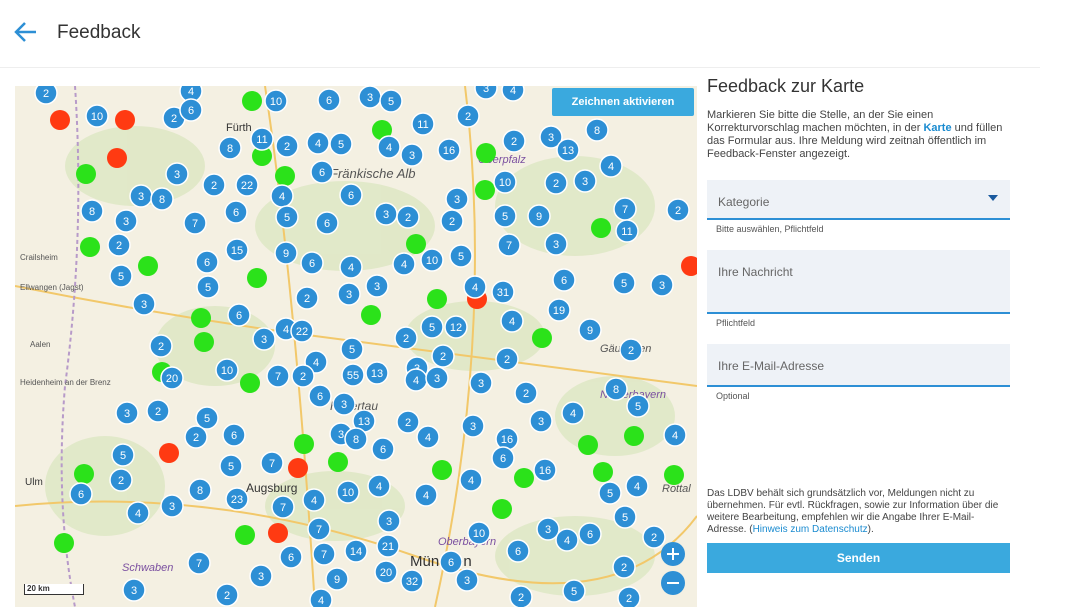 Image resolution: width=1080 pixels, height=607 pixels. What do you see at coordinates (673, 554) in the screenshot?
I see `zoom-in` at bounding box center [673, 554].